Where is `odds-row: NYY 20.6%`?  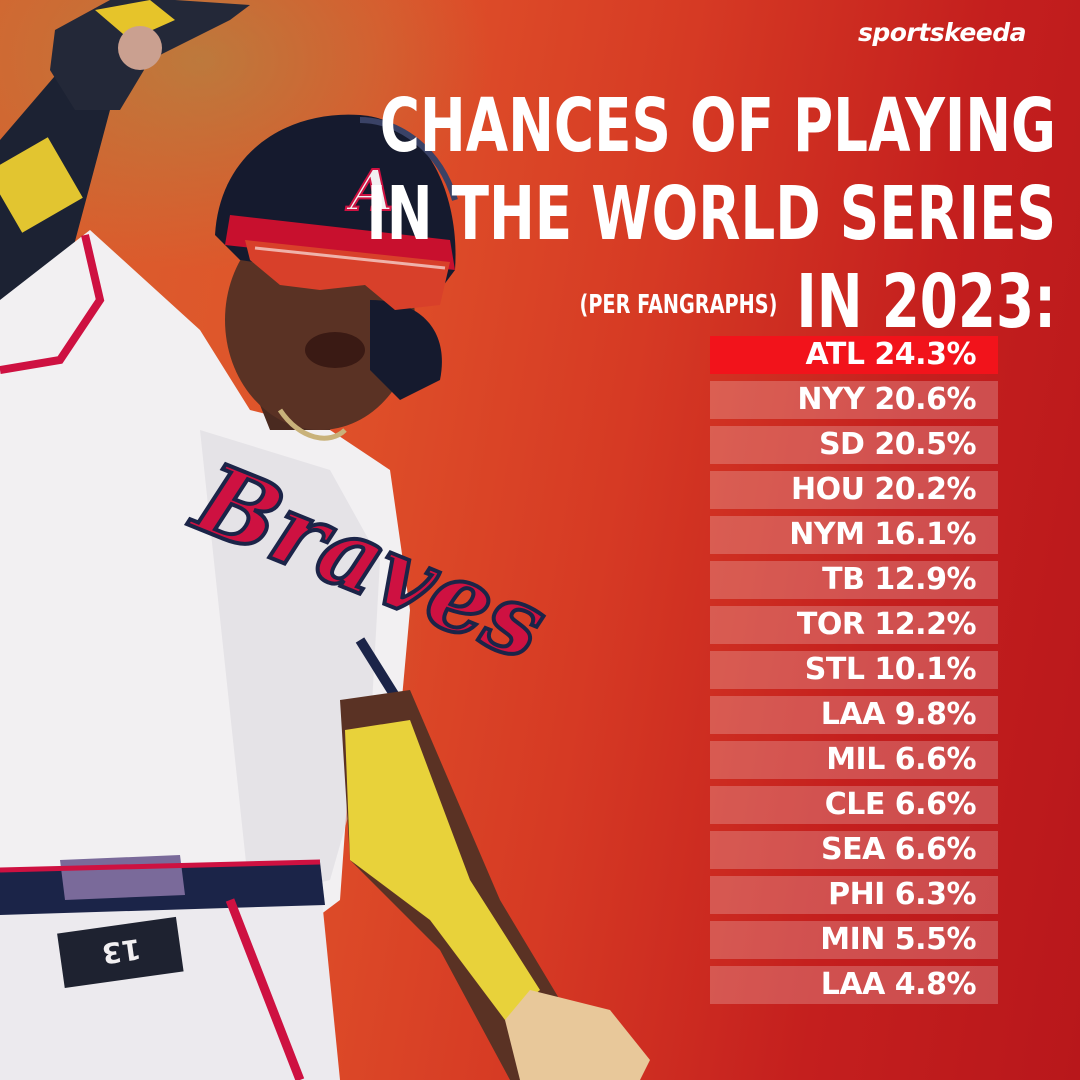 odds-row: NYY 20.6% is located at coordinates (854, 400).